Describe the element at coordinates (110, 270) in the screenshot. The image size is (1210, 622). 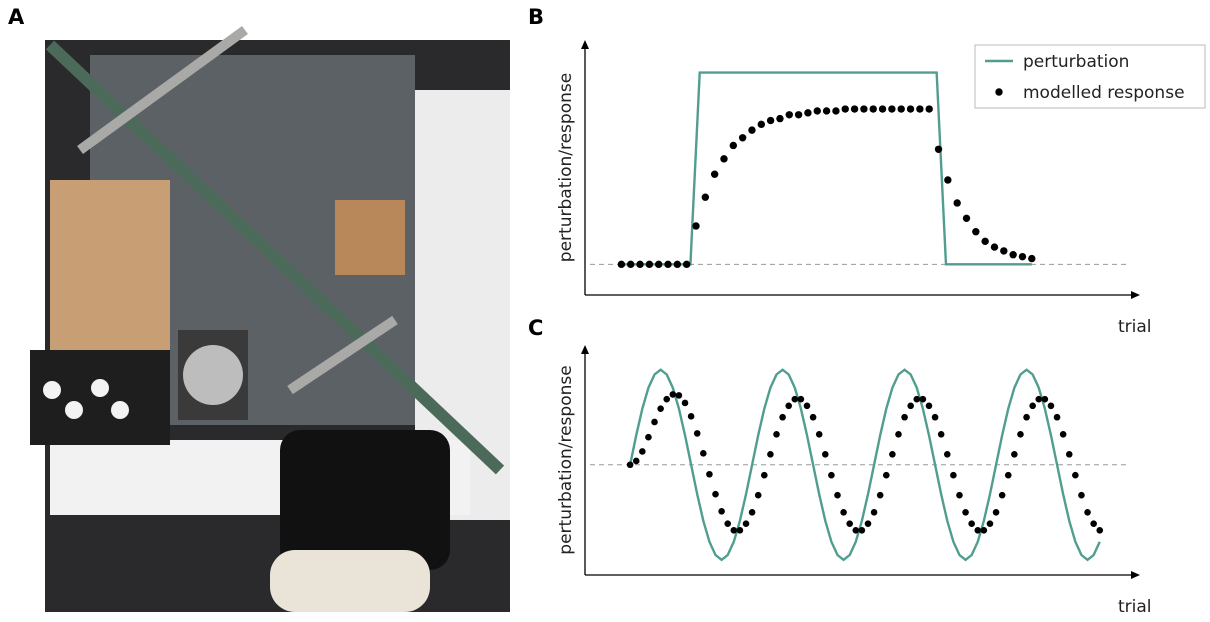
I see `box` at that location.